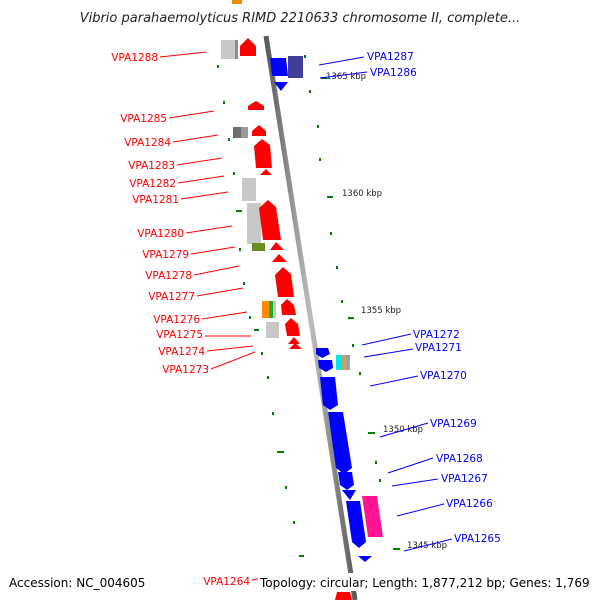 The height and width of the screenshot is (600, 600). What do you see at coordinates (381, 311) in the screenshot?
I see `kbp-label: 1355 kbp` at bounding box center [381, 311].